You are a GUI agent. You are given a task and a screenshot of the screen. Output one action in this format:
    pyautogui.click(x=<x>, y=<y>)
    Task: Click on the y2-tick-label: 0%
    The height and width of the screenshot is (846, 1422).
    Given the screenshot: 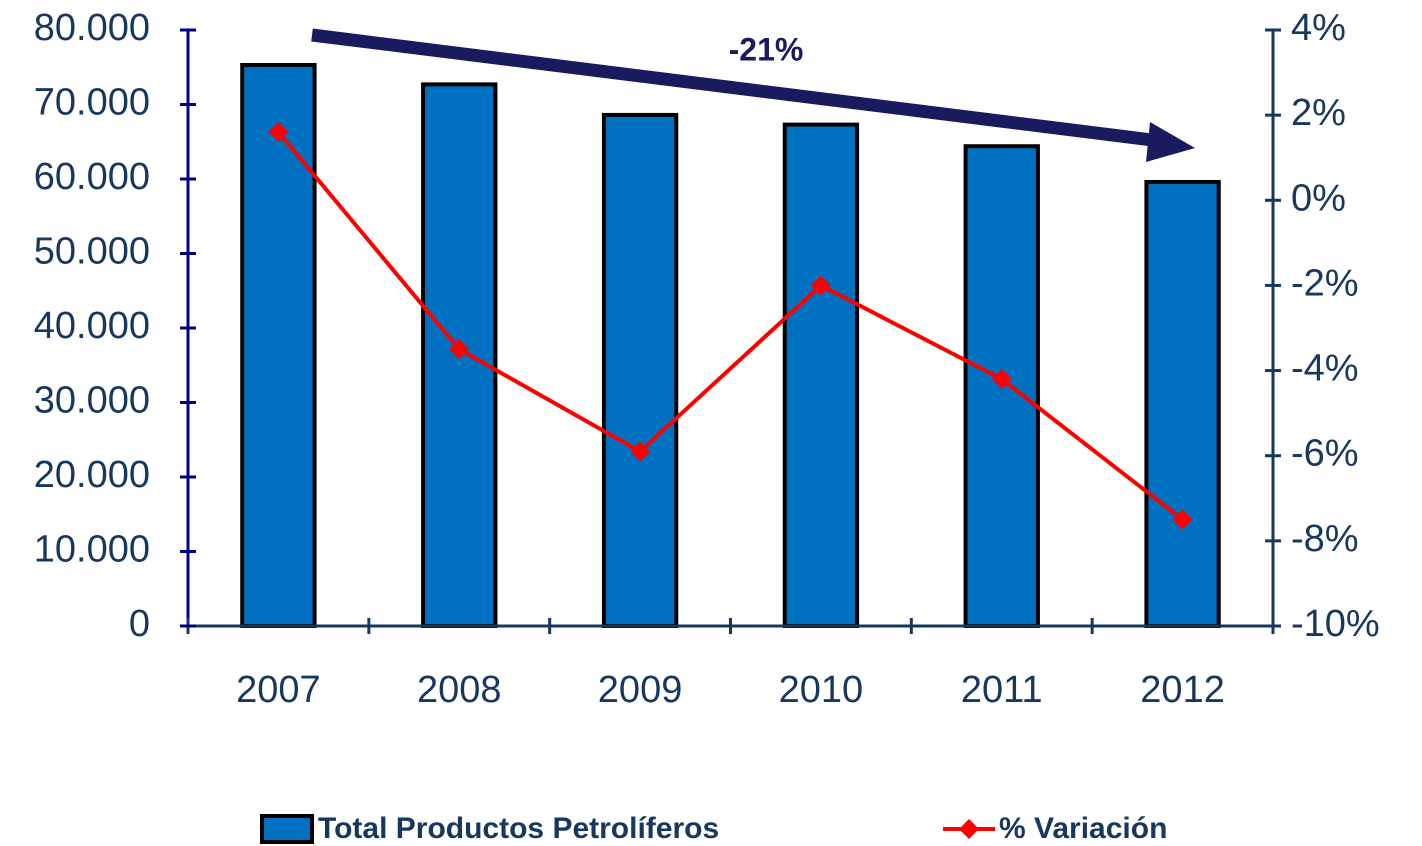 What is the action you would take?
    pyautogui.click(x=1318, y=198)
    